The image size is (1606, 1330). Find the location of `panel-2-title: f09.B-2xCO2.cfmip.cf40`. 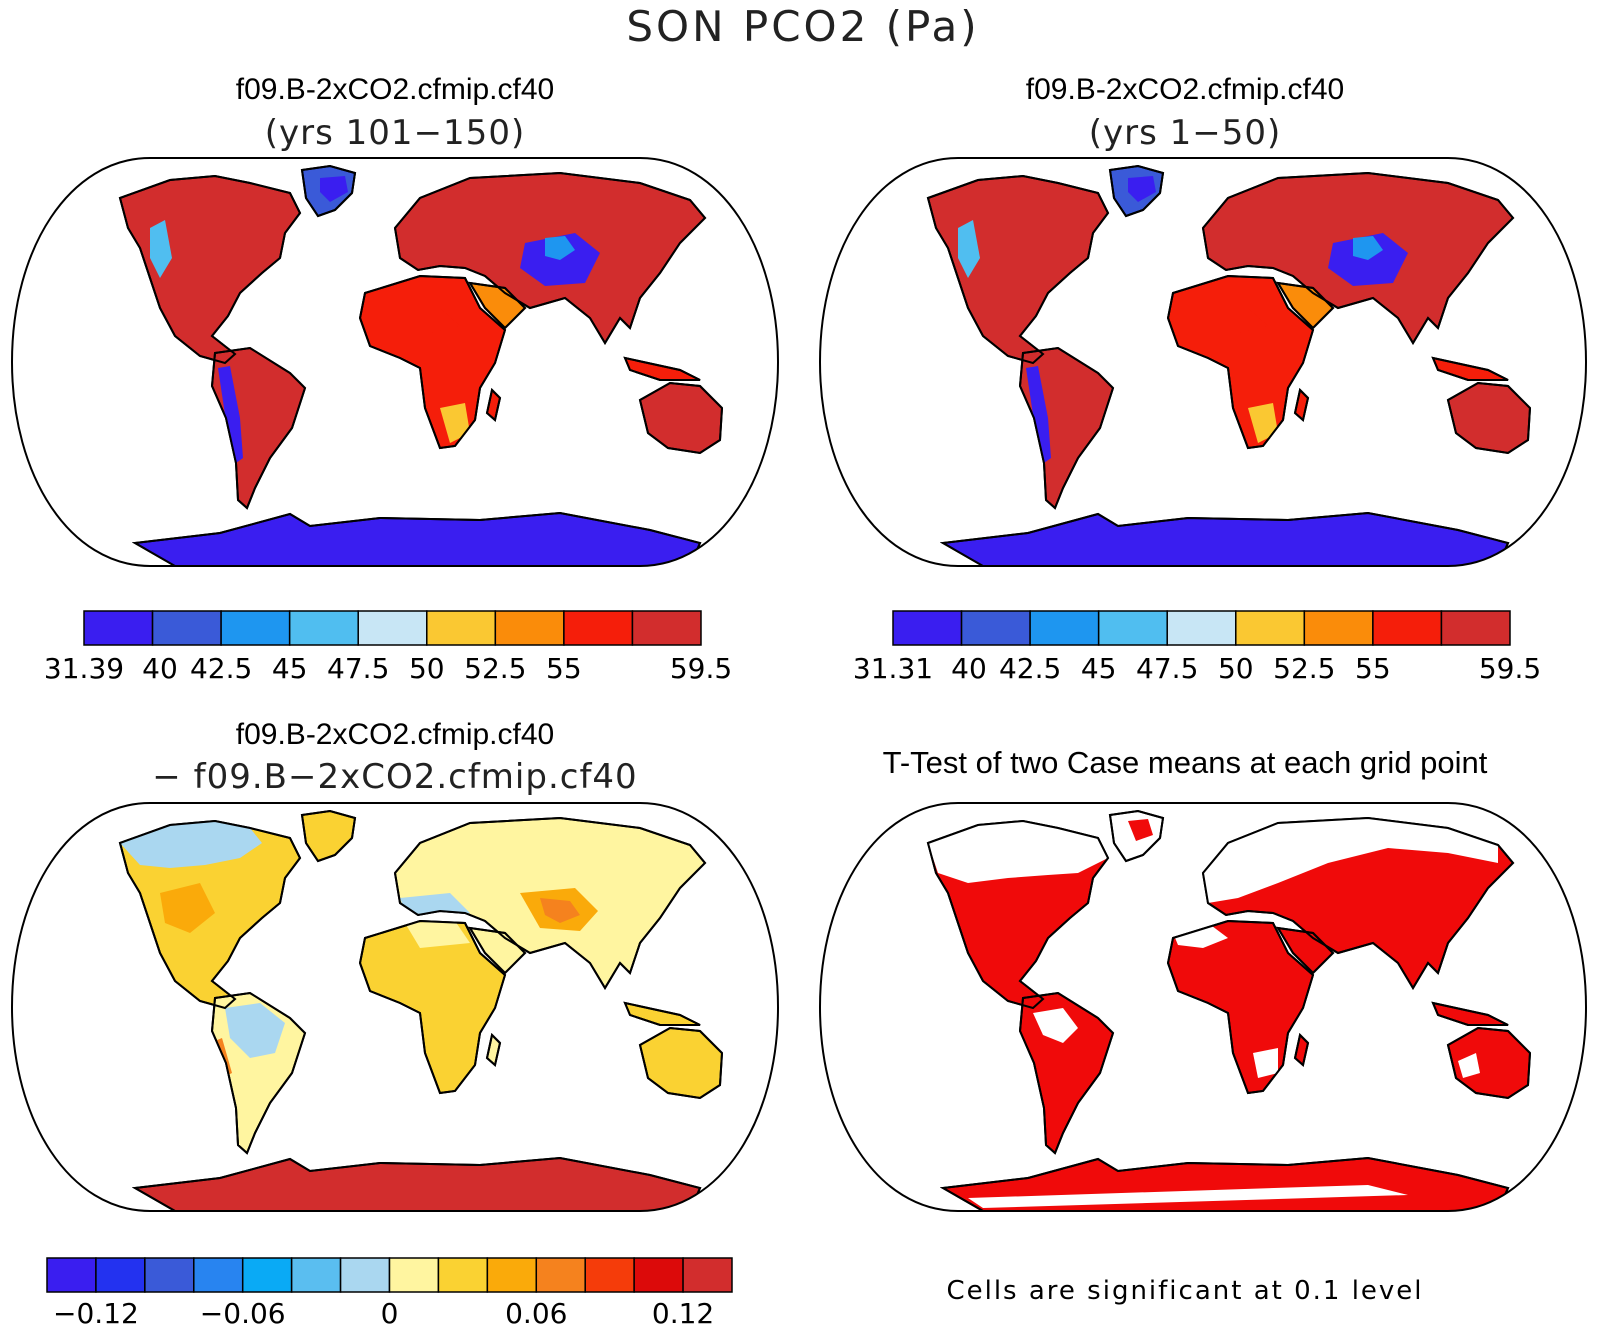

panel-2-title: f09.B-2xCO2.cfmip.cf40 is located at coordinates (1185, 89).